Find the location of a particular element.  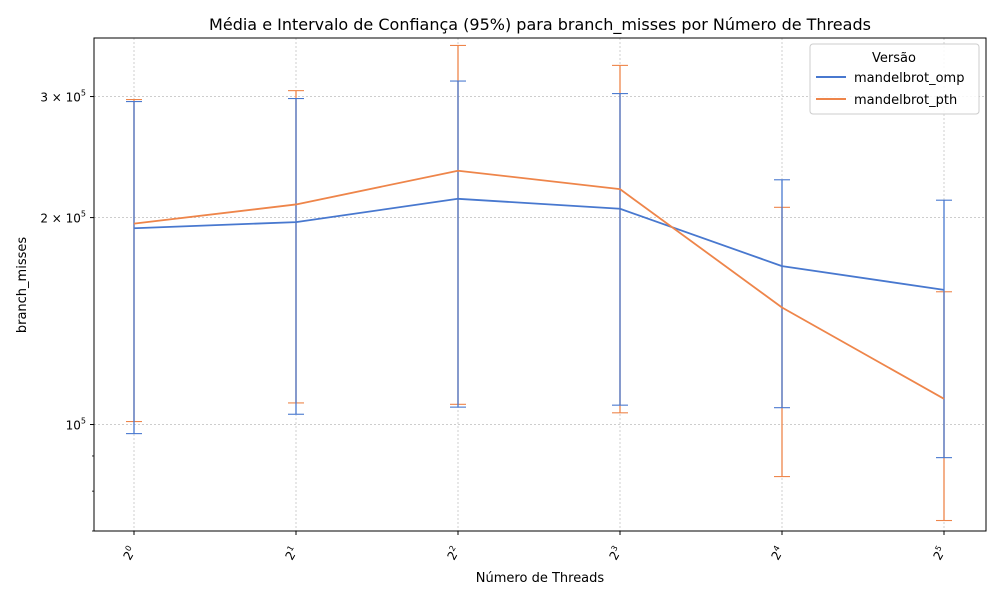

y-axis-ticks: 105 2 × 105 3 × 105 is located at coordinates (67, 310).